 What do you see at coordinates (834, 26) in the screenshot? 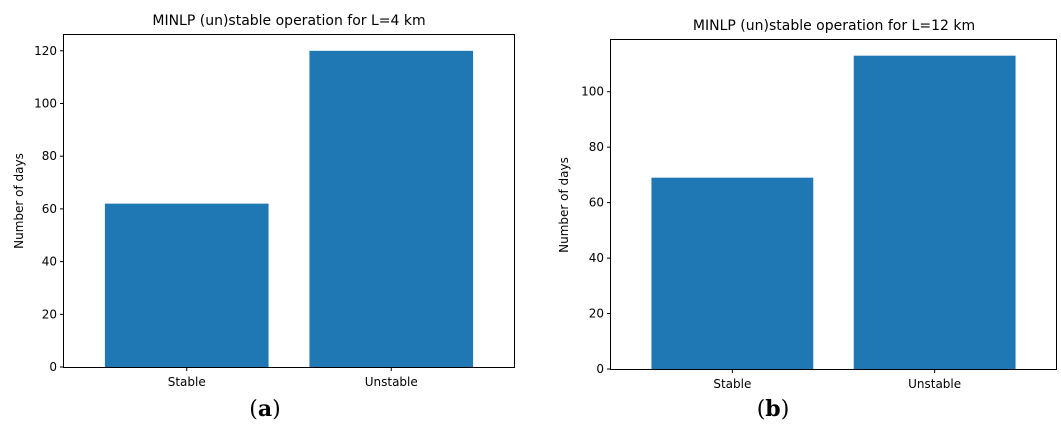
I see `chart-title: MINLP (un)stable operation for L=12 km` at bounding box center [834, 26].